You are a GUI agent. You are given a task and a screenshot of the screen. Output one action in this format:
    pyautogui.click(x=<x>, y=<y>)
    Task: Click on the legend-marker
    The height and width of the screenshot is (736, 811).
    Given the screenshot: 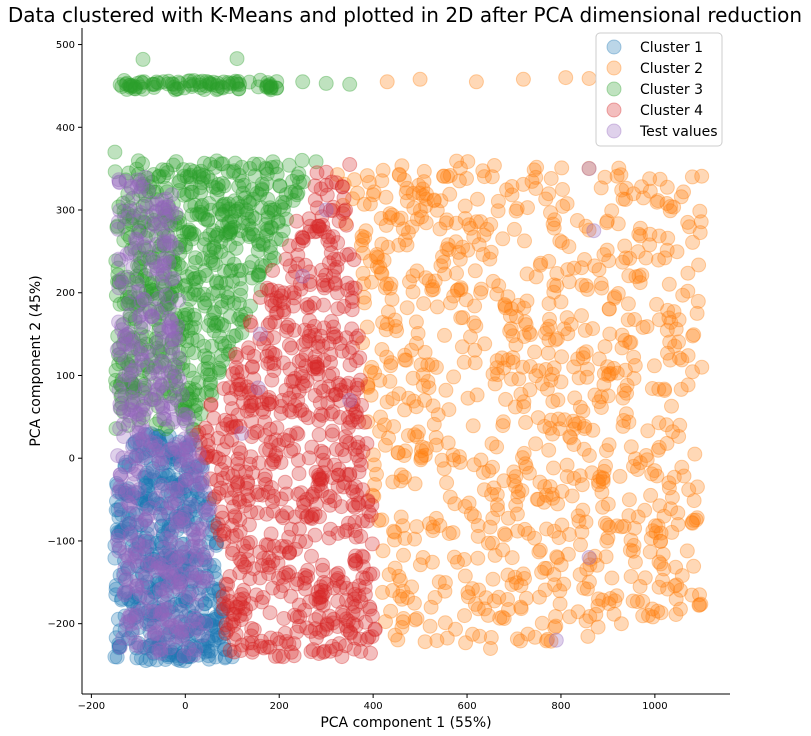 What is the action you would take?
    pyautogui.click(x=614, y=131)
    